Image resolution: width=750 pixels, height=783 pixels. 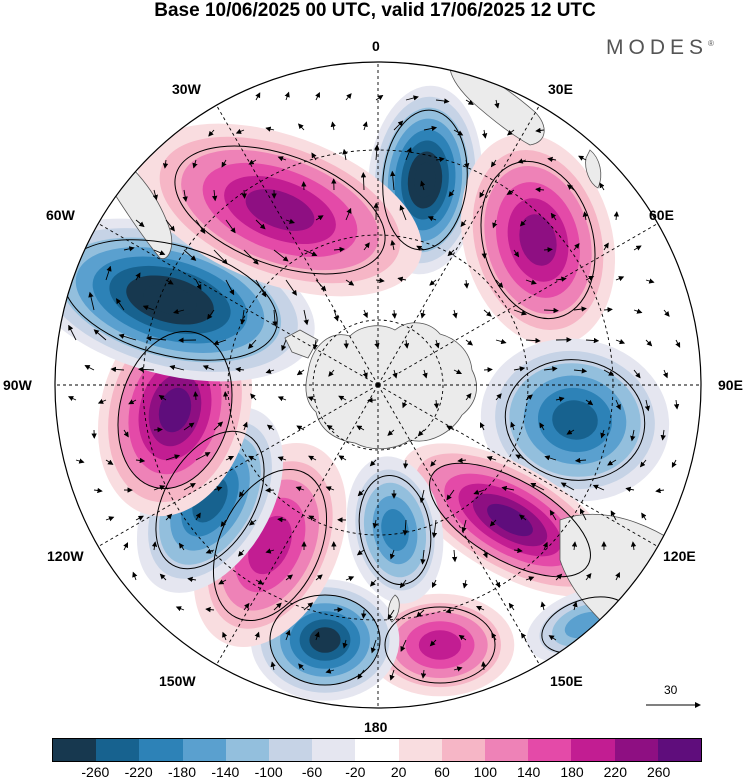 I want to click on lon-label-120e: 120E, so click(x=679, y=556).